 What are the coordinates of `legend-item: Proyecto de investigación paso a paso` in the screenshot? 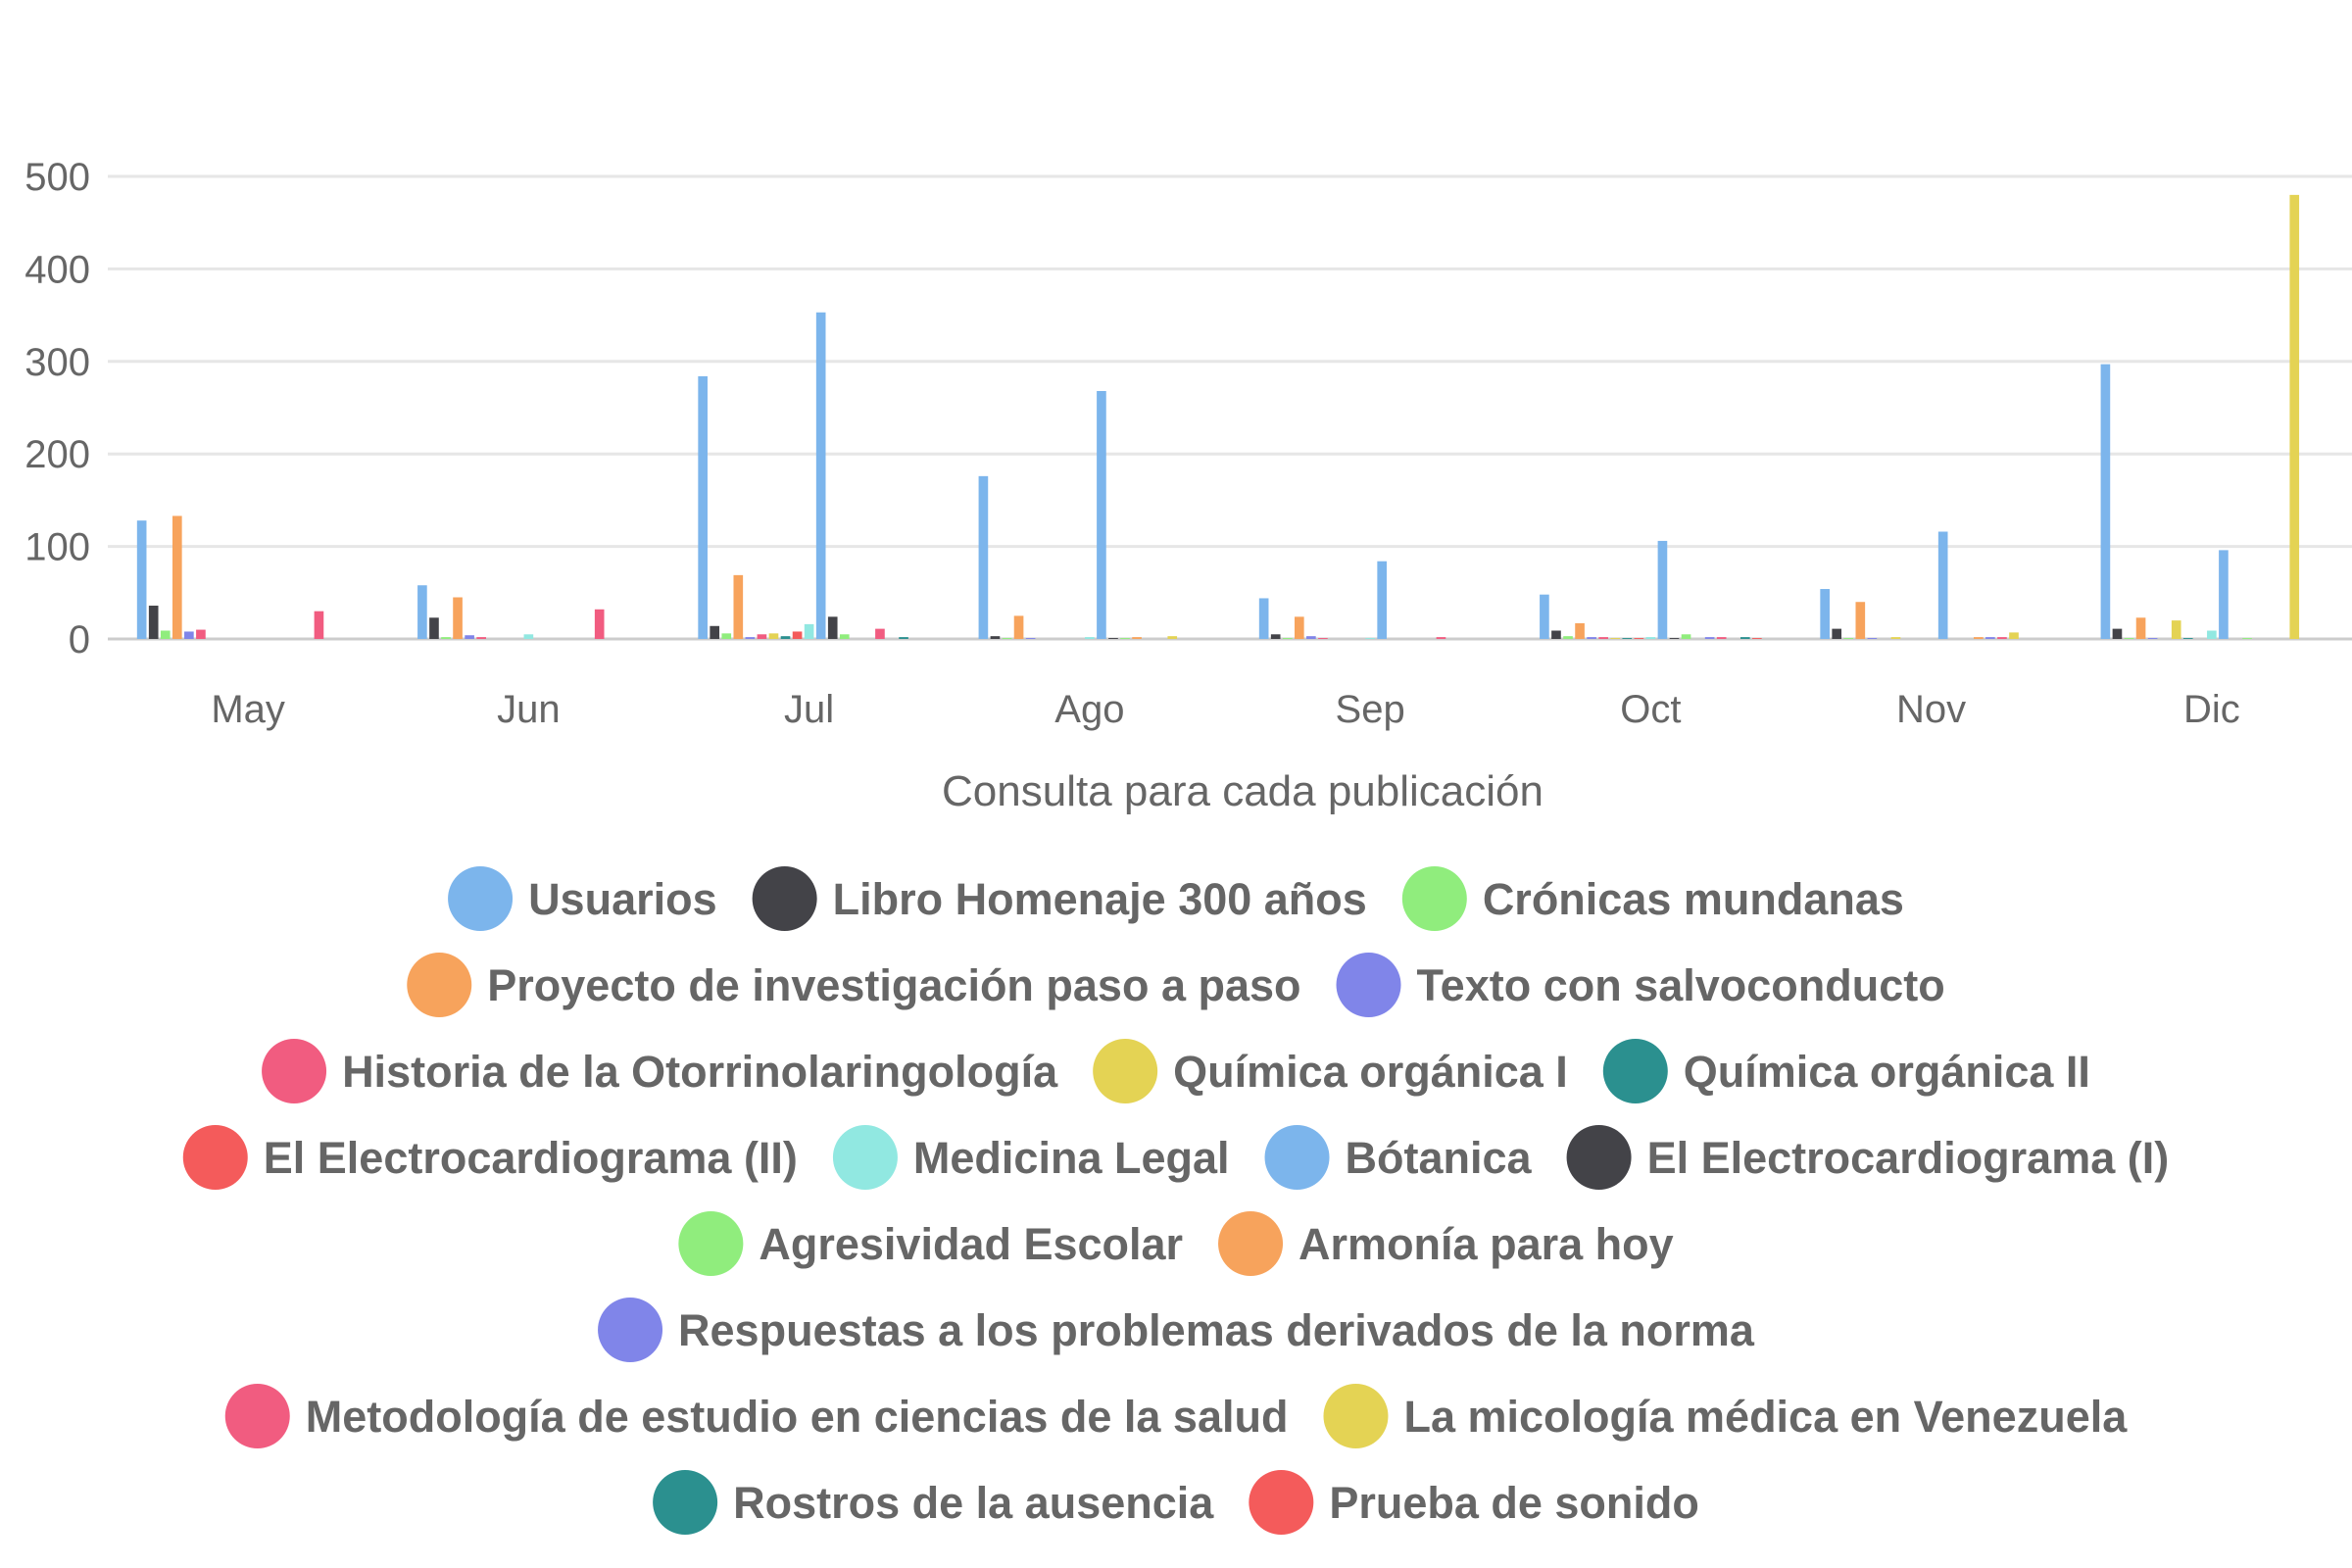 It's located at (854, 985).